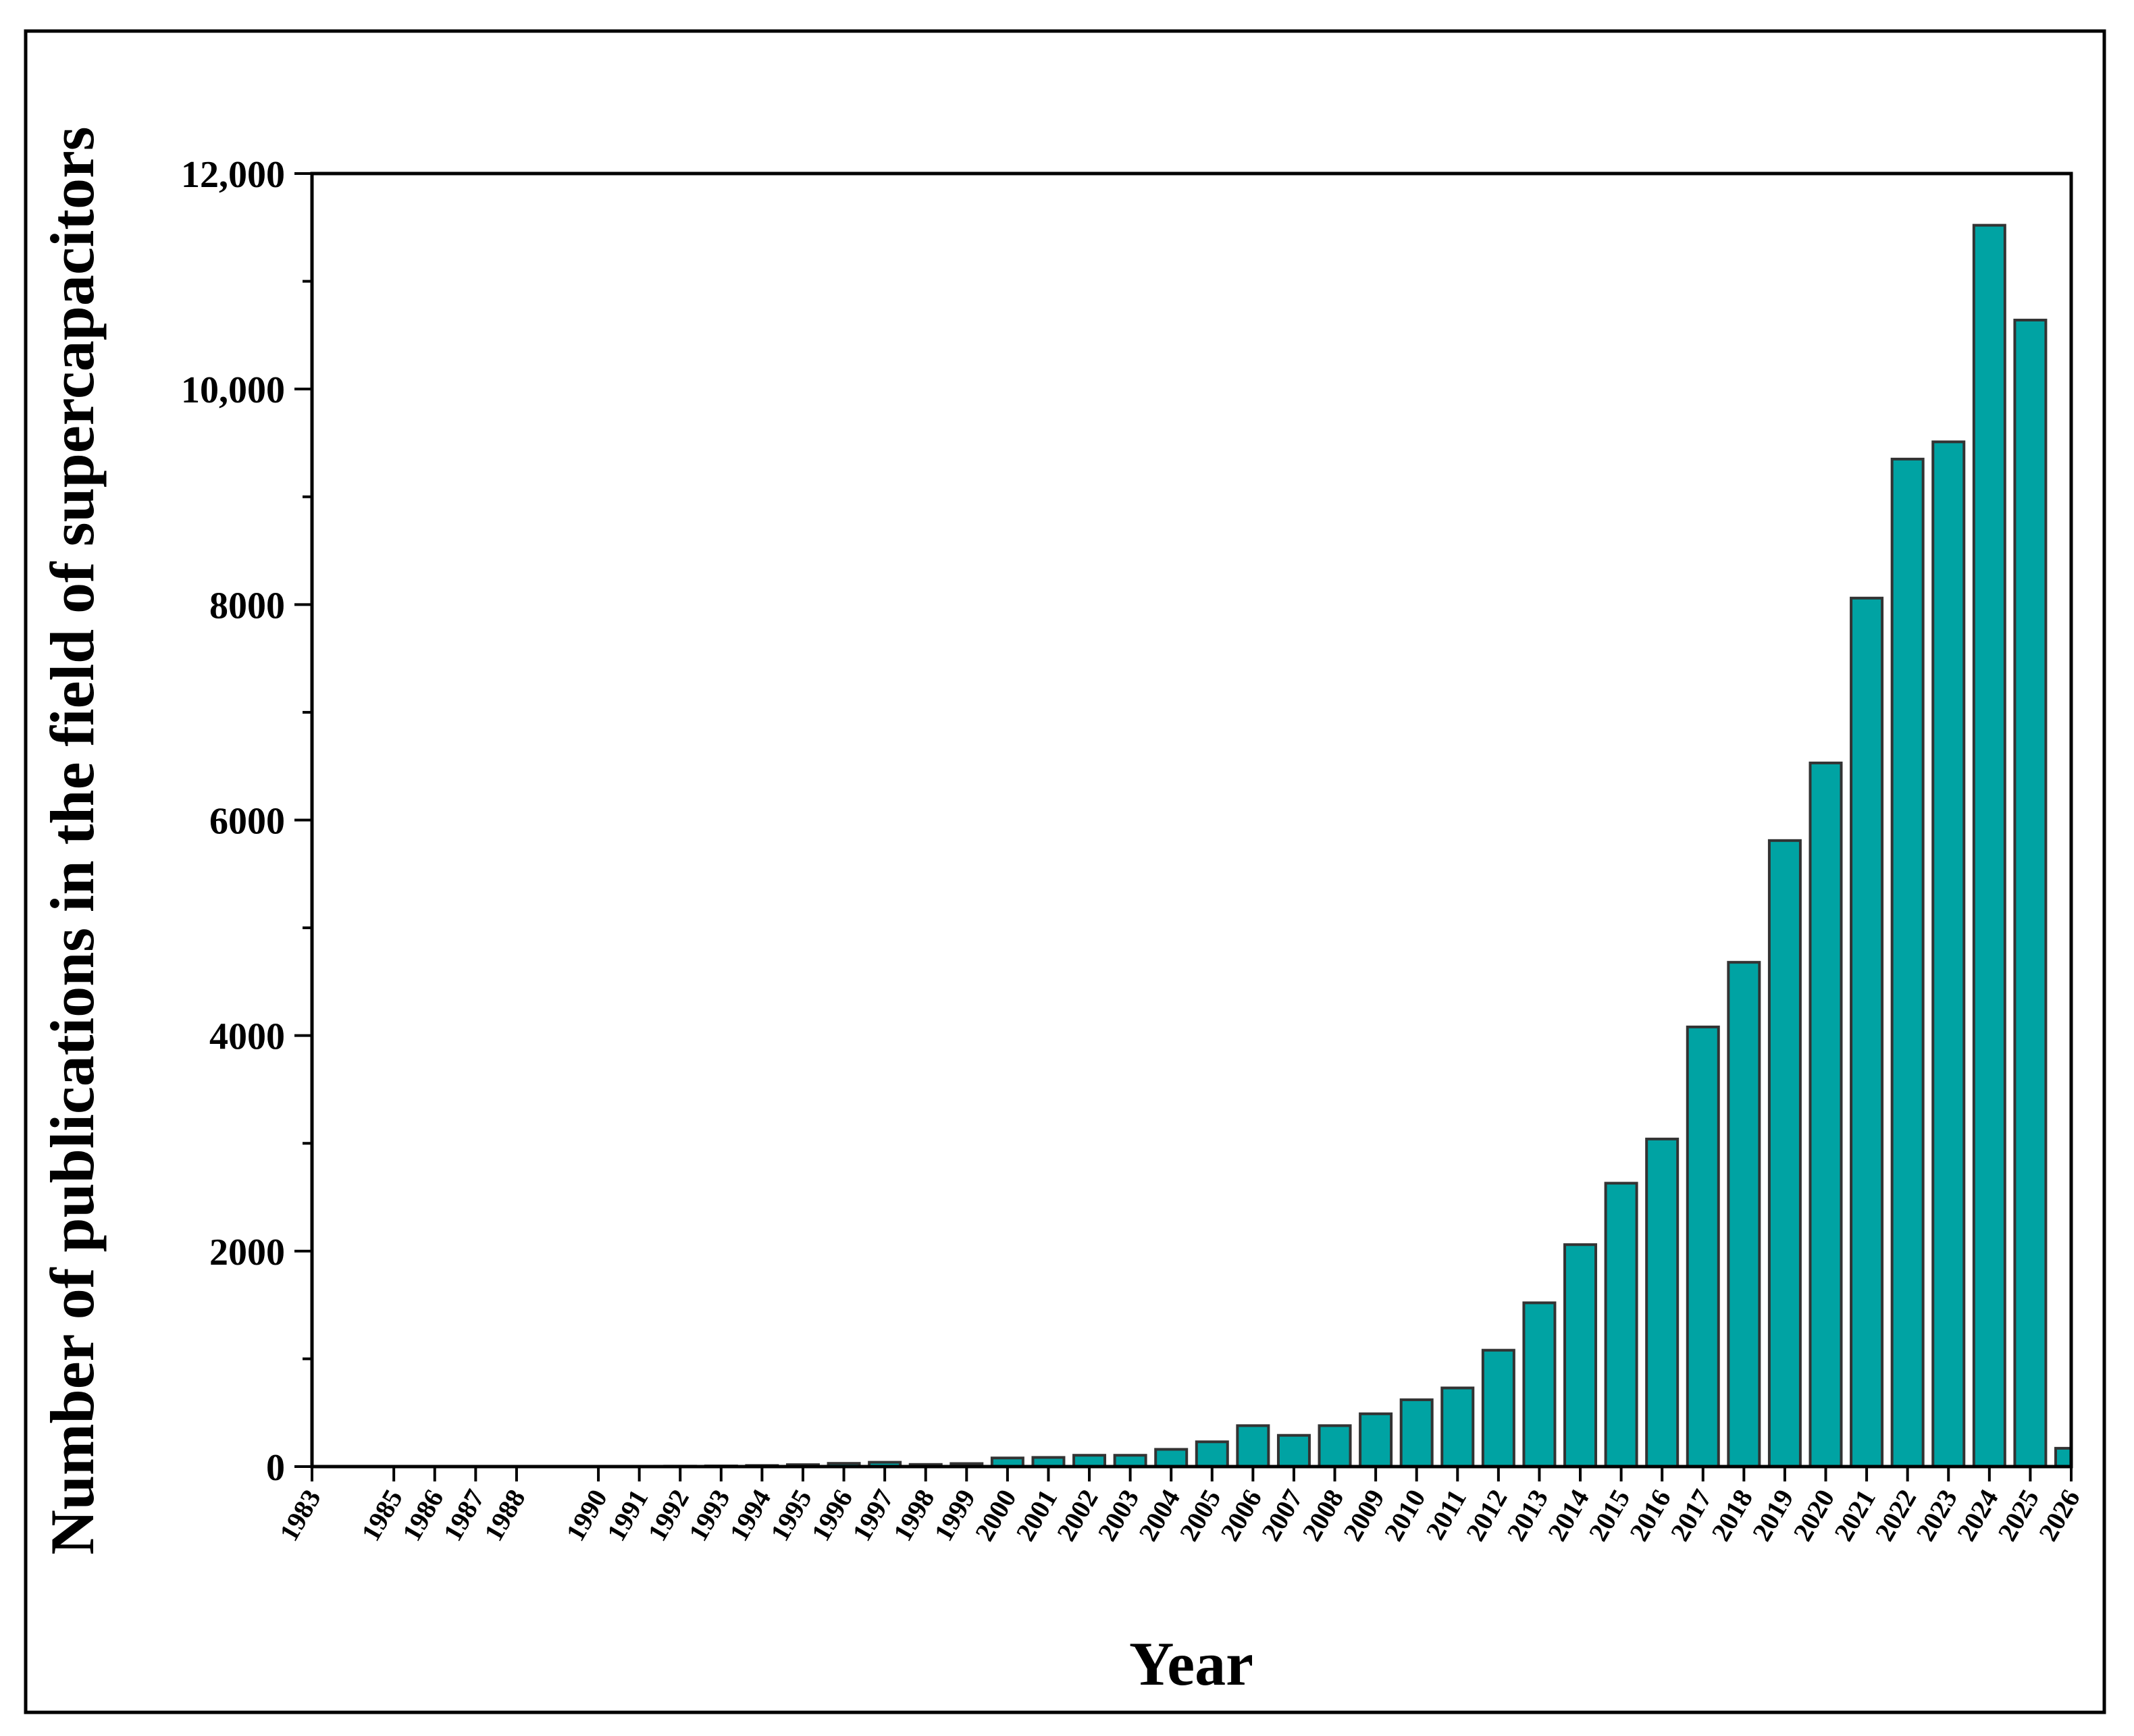 Image resolution: width=2134 pixels, height=1736 pixels. I want to click on bar-2019, so click(1785, 1153).